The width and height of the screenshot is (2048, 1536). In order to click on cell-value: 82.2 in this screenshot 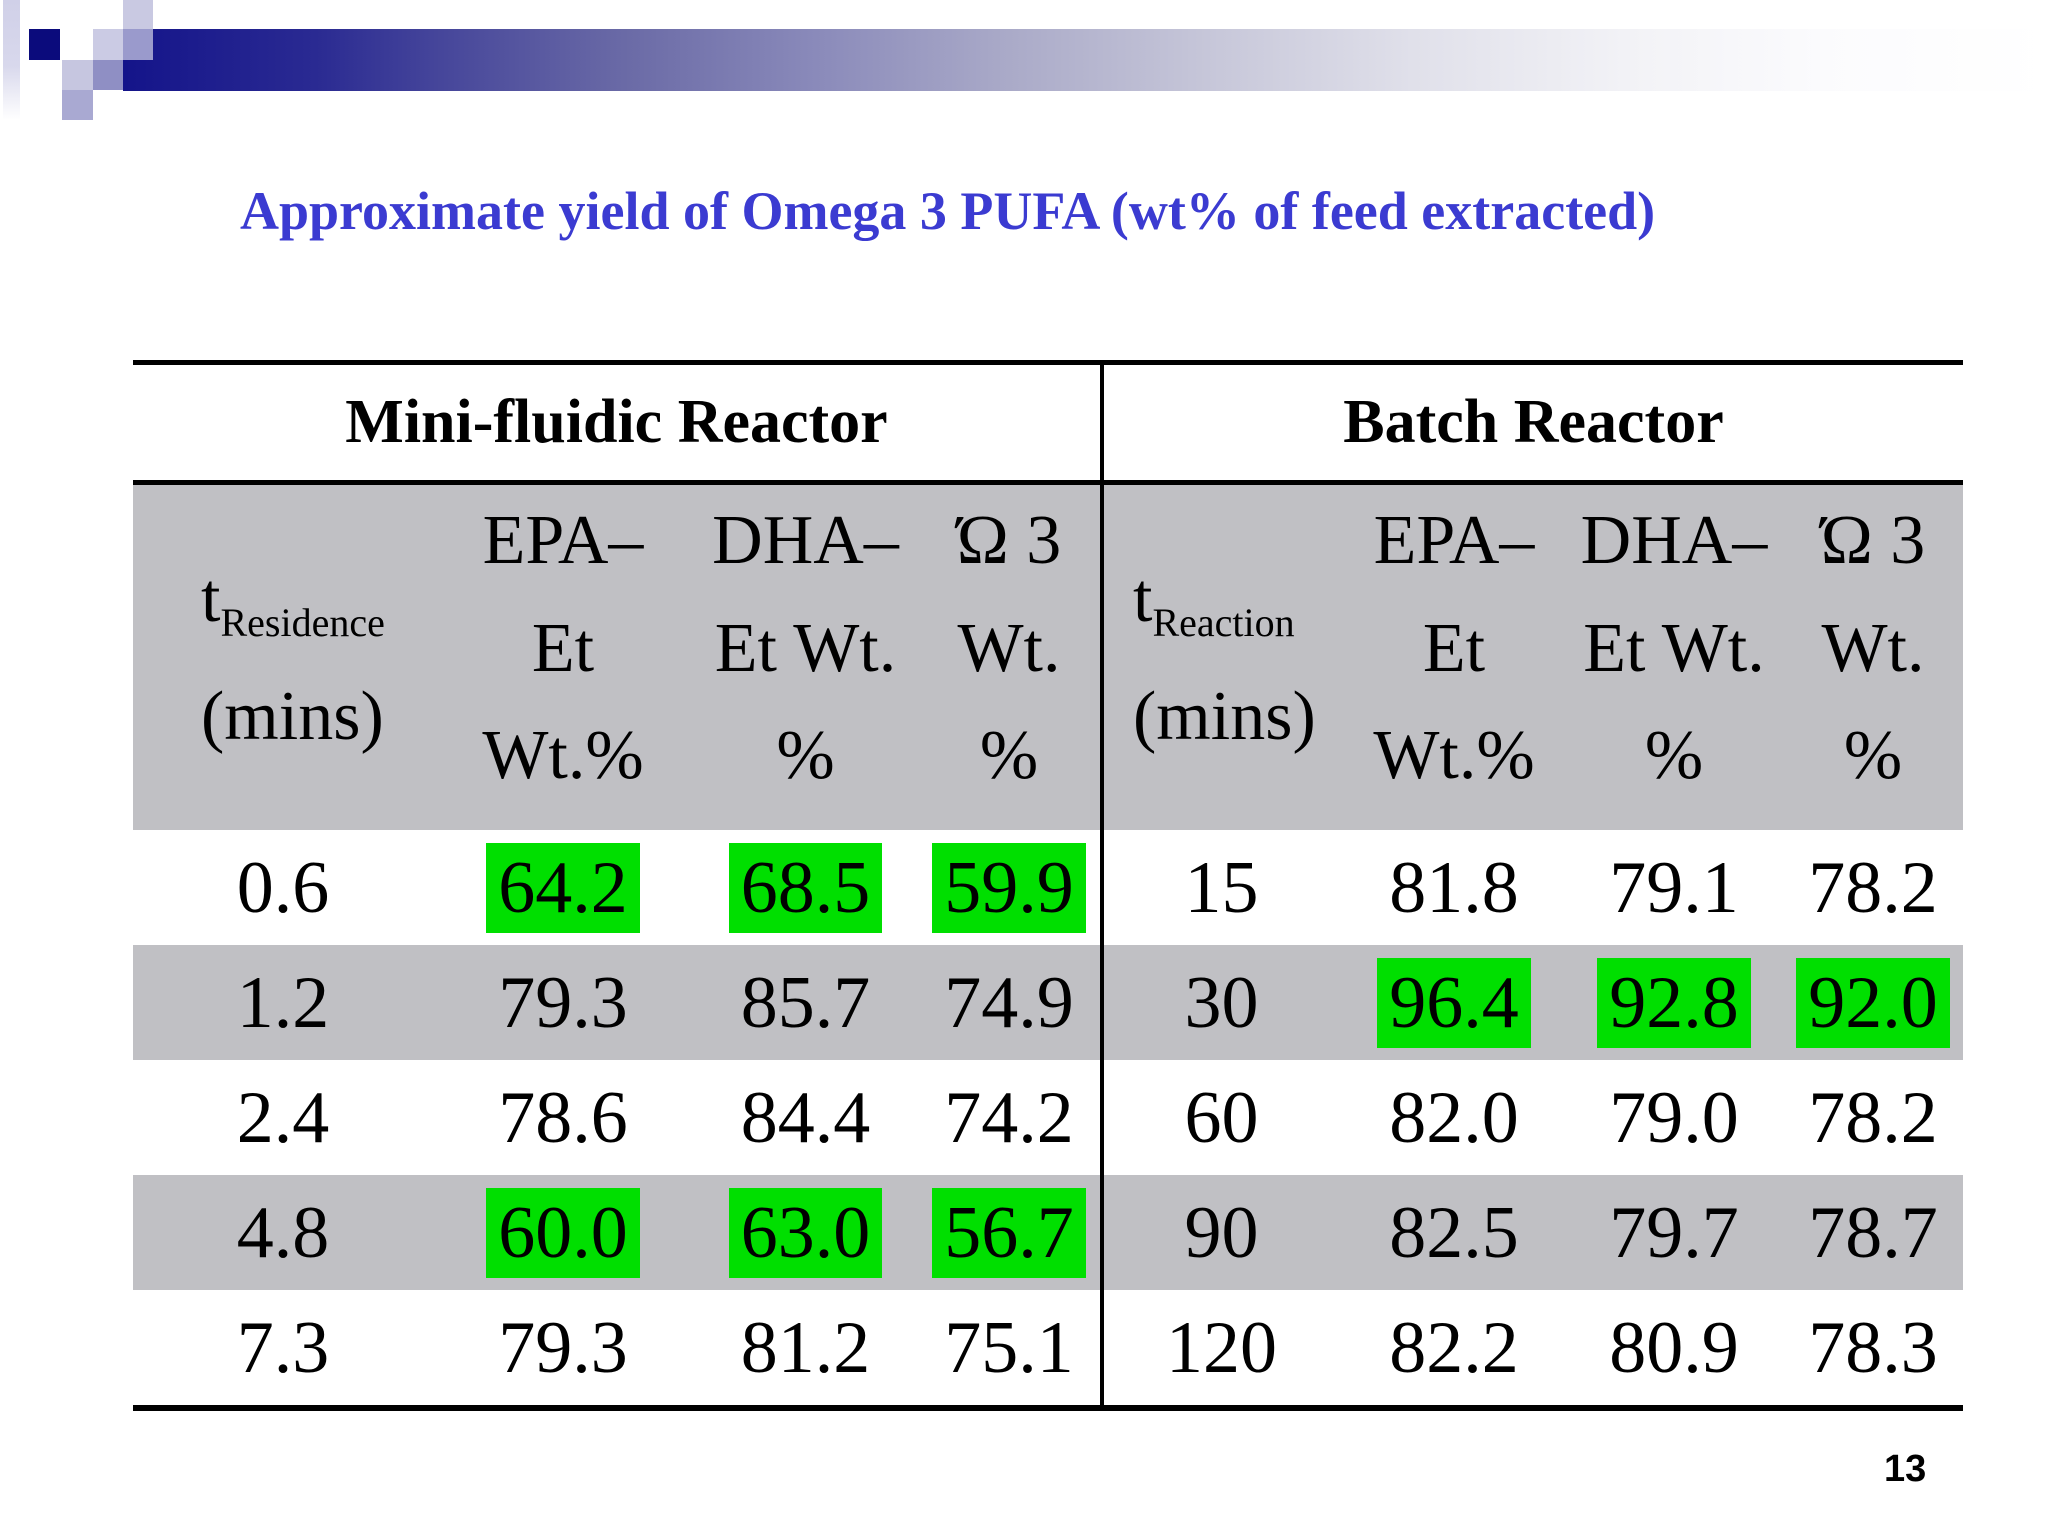, I will do `click(1454, 1347)`.